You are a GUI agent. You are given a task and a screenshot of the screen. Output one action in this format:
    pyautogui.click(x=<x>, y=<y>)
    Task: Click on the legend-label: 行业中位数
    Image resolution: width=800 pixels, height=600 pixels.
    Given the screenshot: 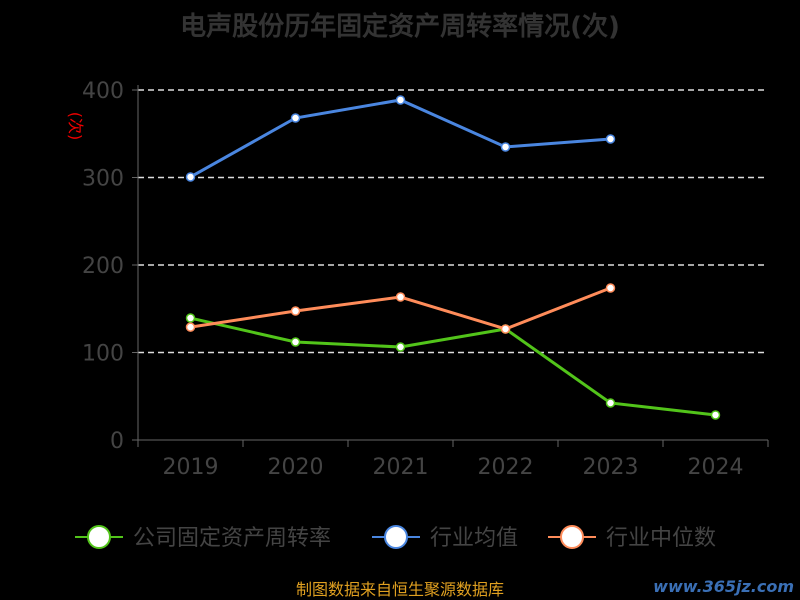 What is the action you would take?
    pyautogui.click(x=661, y=538)
    